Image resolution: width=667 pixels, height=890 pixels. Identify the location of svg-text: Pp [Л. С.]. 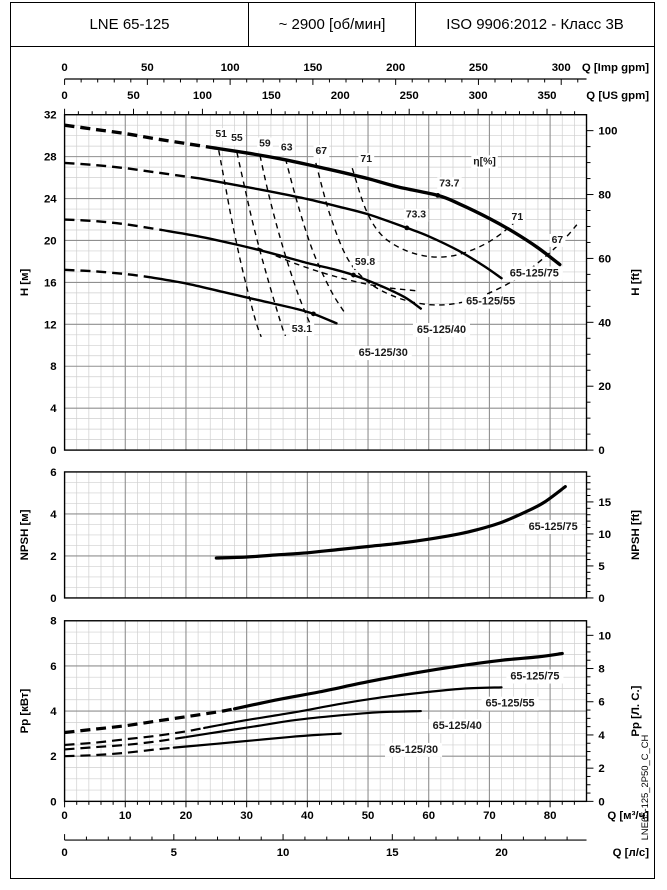
(636, 710).